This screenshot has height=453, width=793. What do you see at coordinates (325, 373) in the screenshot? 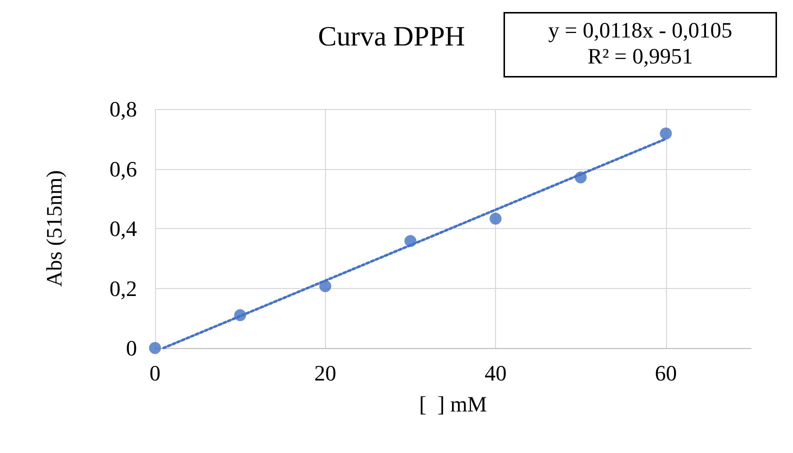
I see `x-tick-label: 20` at bounding box center [325, 373].